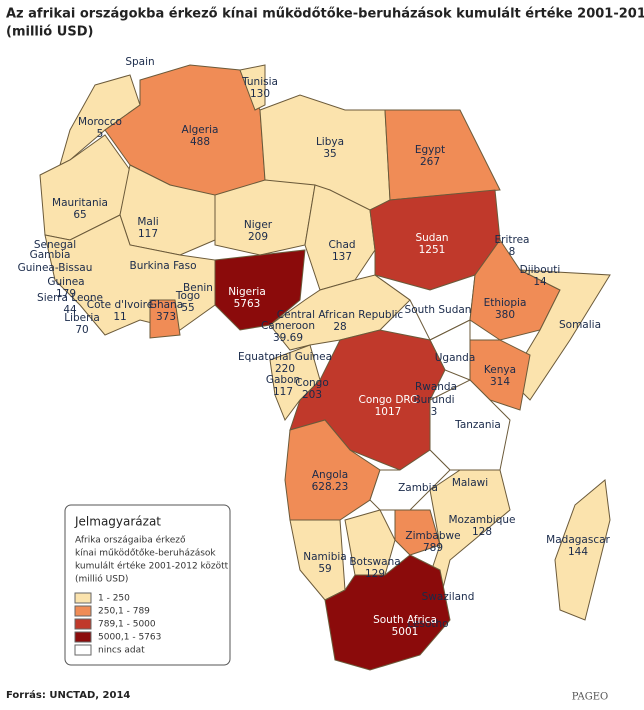  What do you see at coordinates (119, 317) in the screenshot?
I see `country-value: 11` at bounding box center [119, 317].